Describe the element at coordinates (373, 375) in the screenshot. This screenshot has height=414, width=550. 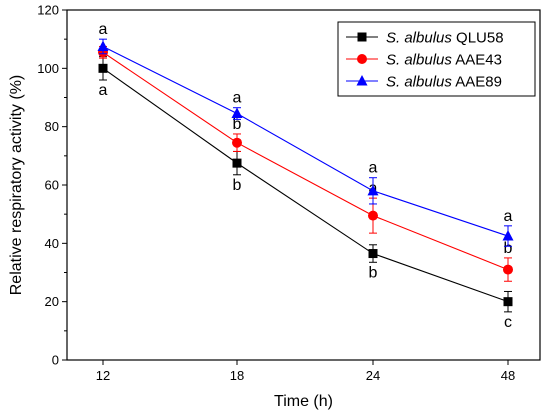
I see `x-tick-label: 24` at that location.